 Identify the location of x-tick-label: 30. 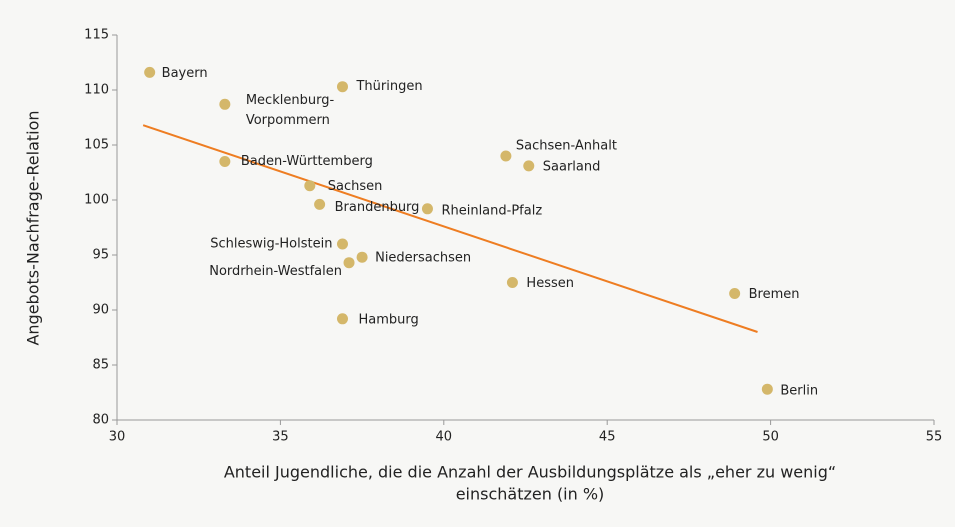
(117, 437).